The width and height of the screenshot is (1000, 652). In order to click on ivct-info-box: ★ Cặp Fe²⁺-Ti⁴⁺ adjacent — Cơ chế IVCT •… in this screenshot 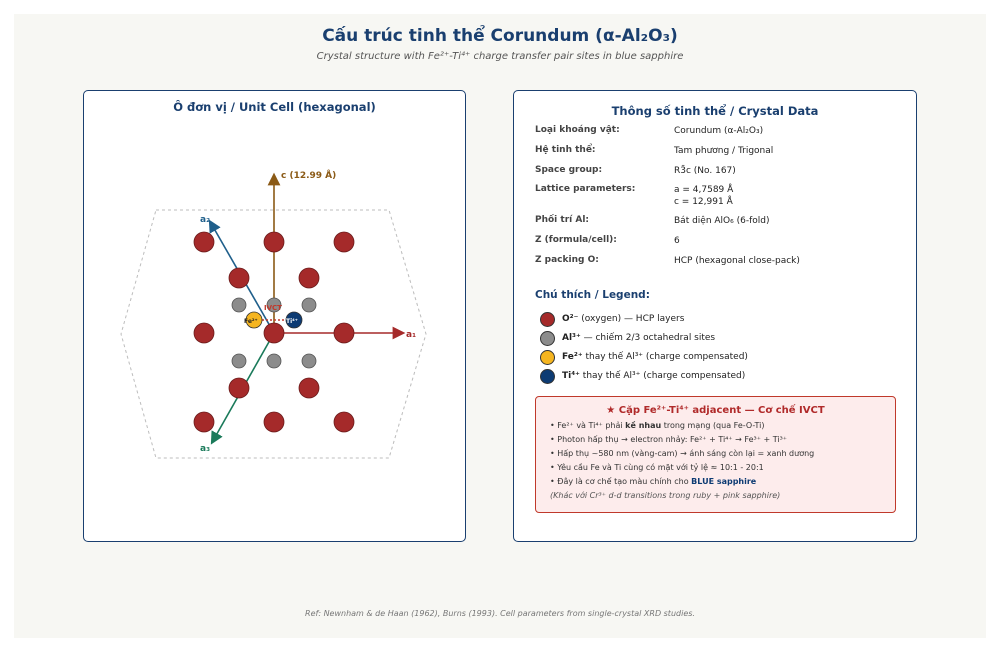, I will do `click(715, 454)`.